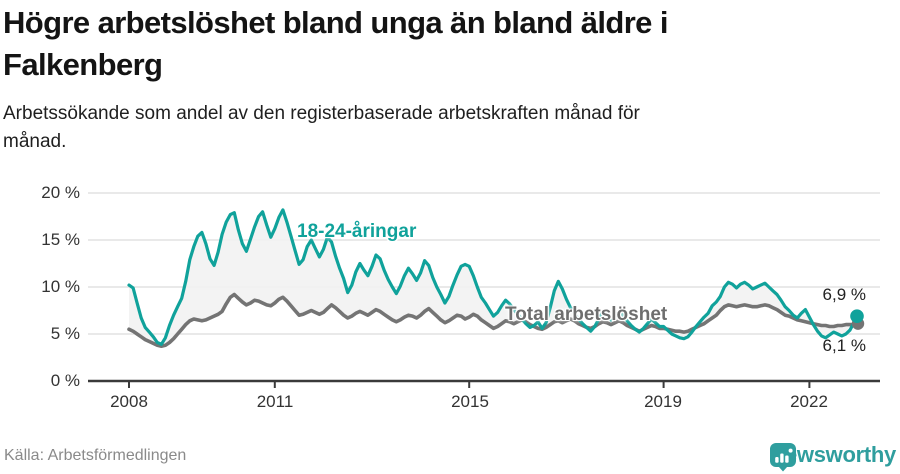  What do you see at coordinates (857, 316) in the screenshot?
I see `end-dot-young` at bounding box center [857, 316].